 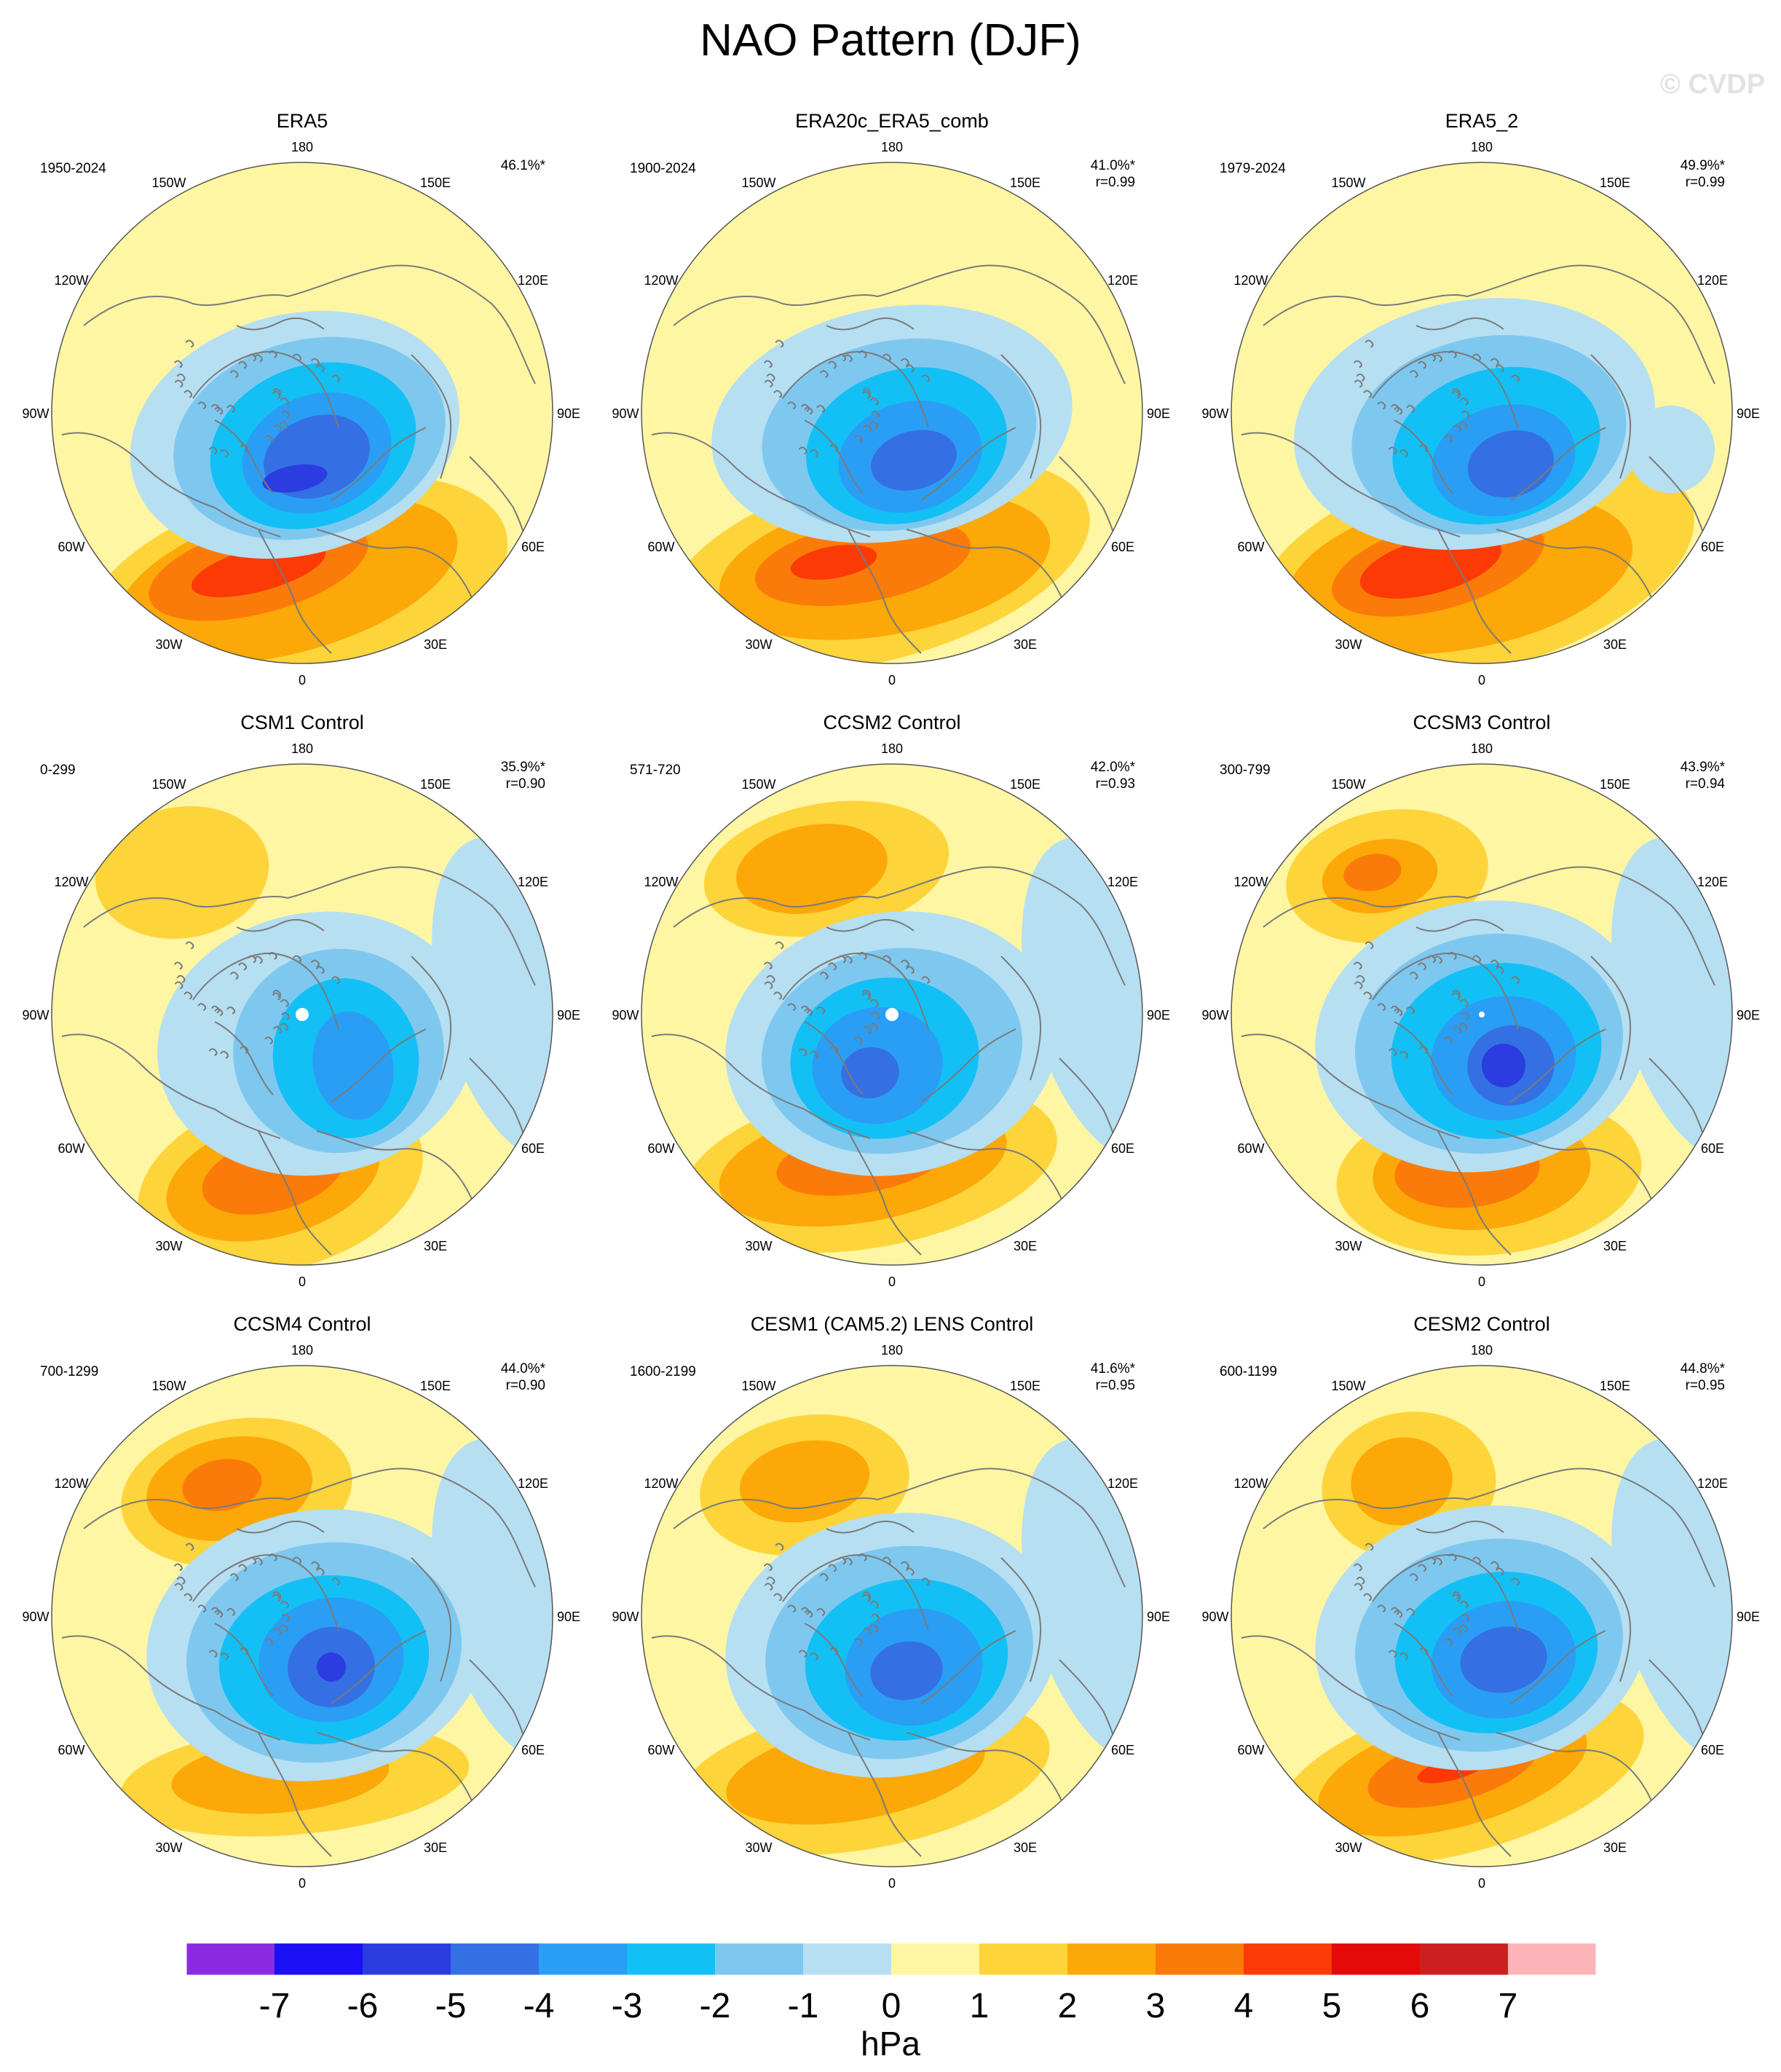 What do you see at coordinates (1704, 165) in the screenshot?
I see `panel-variance-explained: 49.9%*` at bounding box center [1704, 165].